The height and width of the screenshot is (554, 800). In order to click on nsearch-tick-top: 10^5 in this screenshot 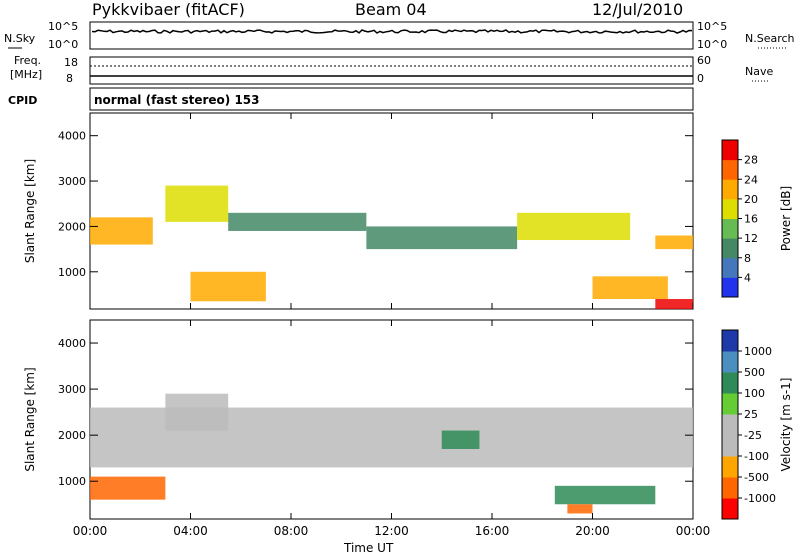, I will do `click(712, 26)`.